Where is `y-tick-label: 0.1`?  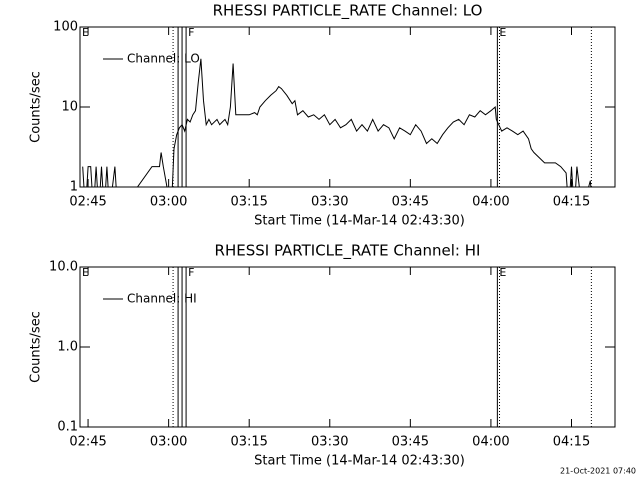 y-tick-label: 0.1 is located at coordinates (67, 427).